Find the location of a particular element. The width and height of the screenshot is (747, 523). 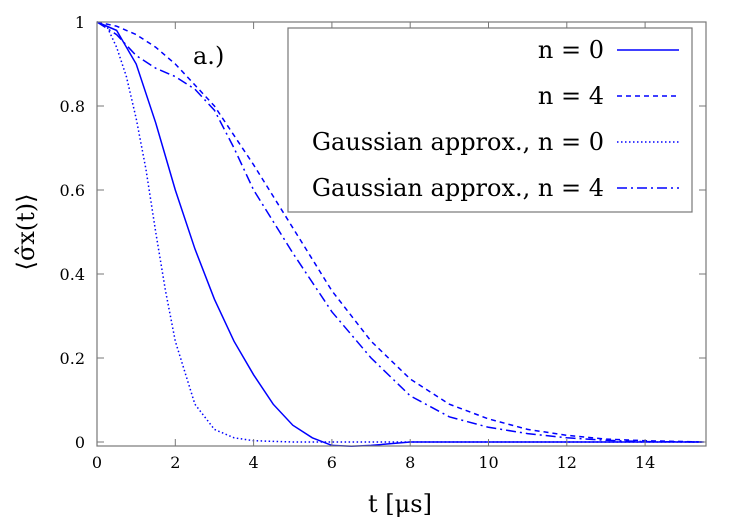

legend-label-0: n = 0 is located at coordinates (571, 50).